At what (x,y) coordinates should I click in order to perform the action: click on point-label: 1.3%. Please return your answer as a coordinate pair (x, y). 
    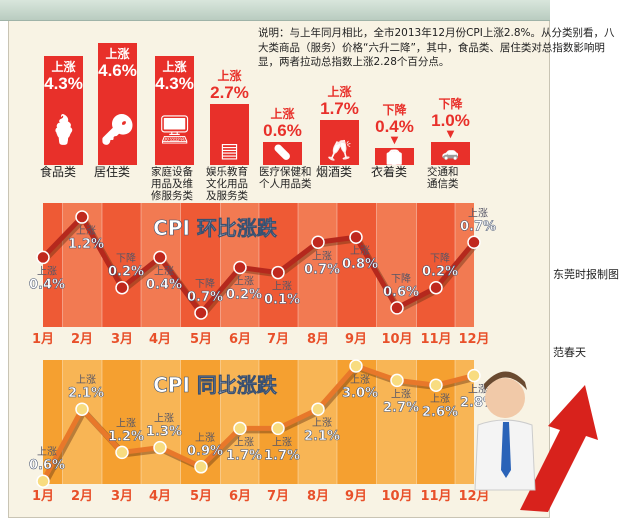
    Looking at the image, I should click on (164, 432).